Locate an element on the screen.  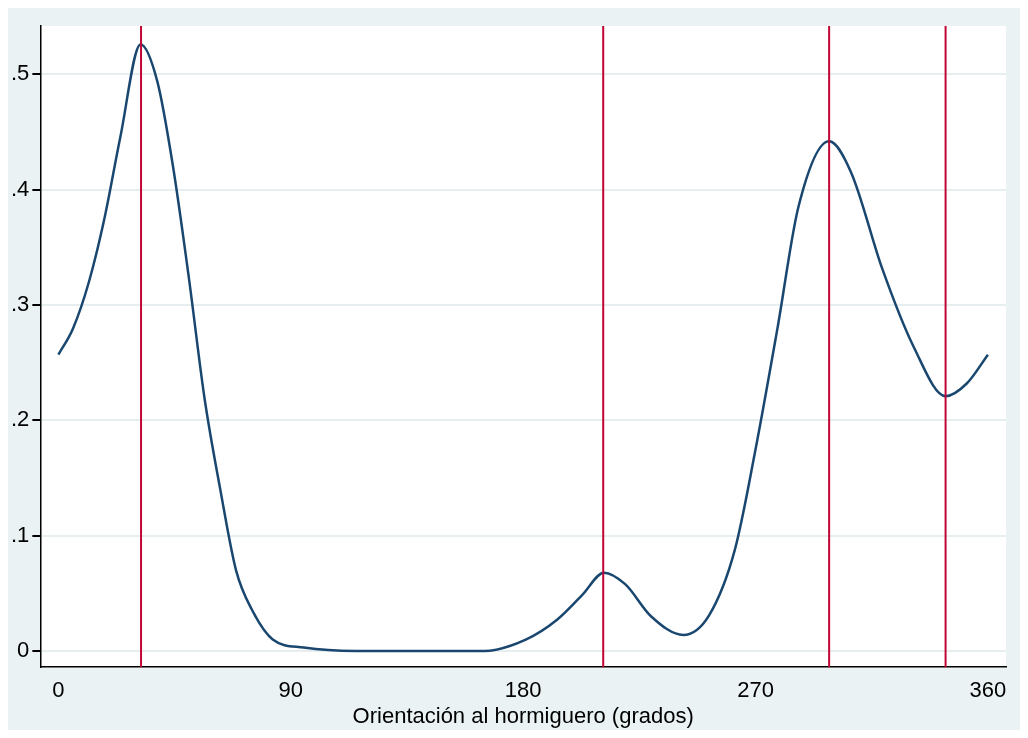
y-tick-label: .4 is located at coordinates (20, 188).